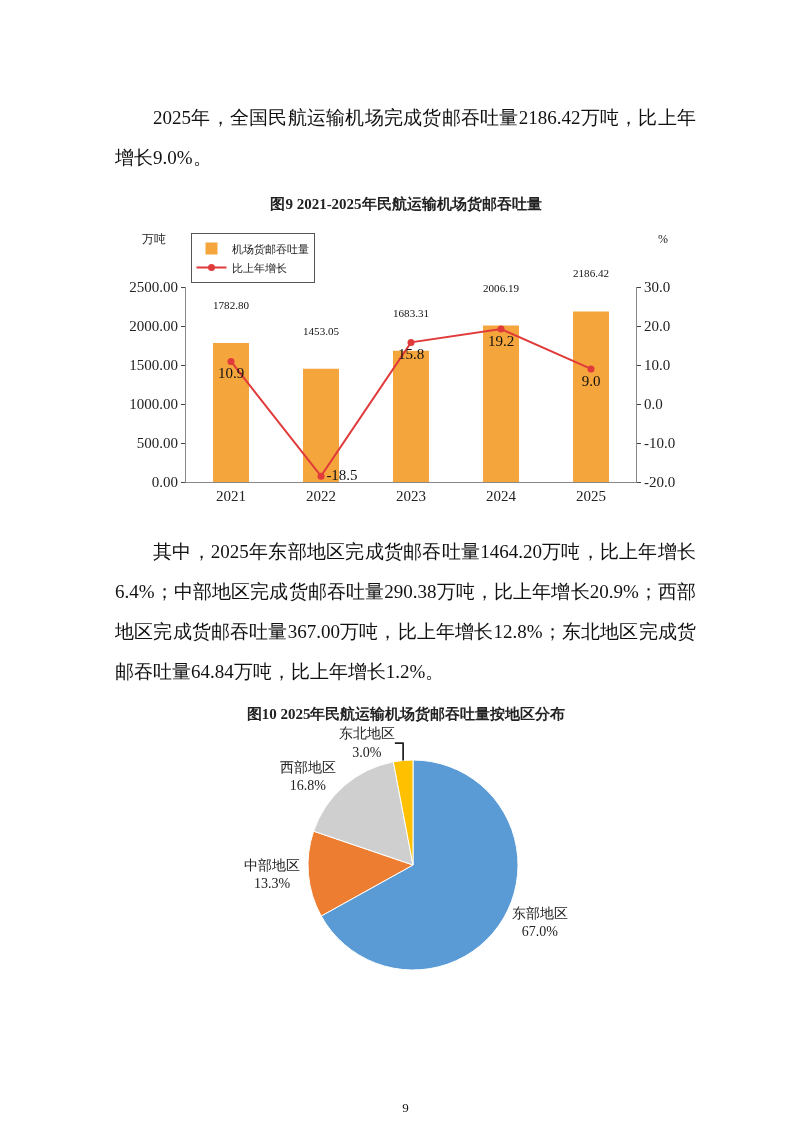 This screenshot has width=811, height=1147. Describe the element at coordinates (662, 239) in the screenshot. I see `y2-axis-title: %` at that location.